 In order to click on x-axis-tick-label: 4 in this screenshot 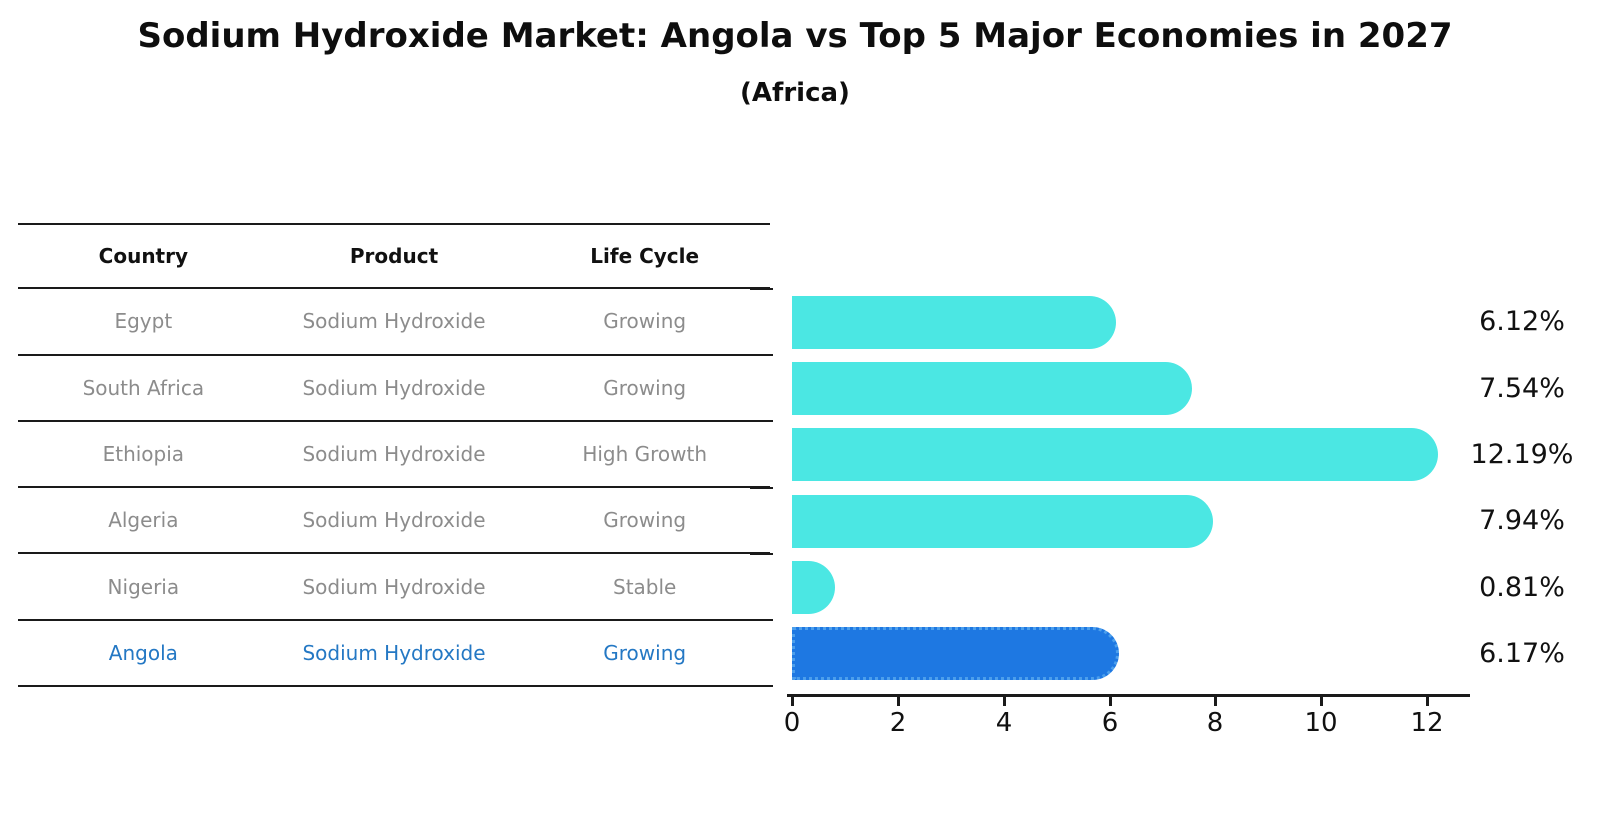, I will do `click(1004, 723)`.